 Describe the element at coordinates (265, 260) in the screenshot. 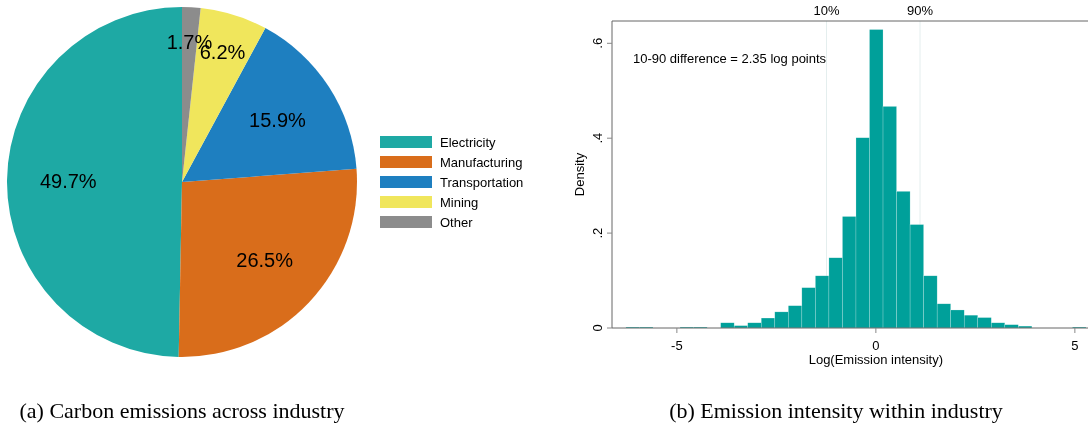

I see `data-label: 26.5%` at that location.